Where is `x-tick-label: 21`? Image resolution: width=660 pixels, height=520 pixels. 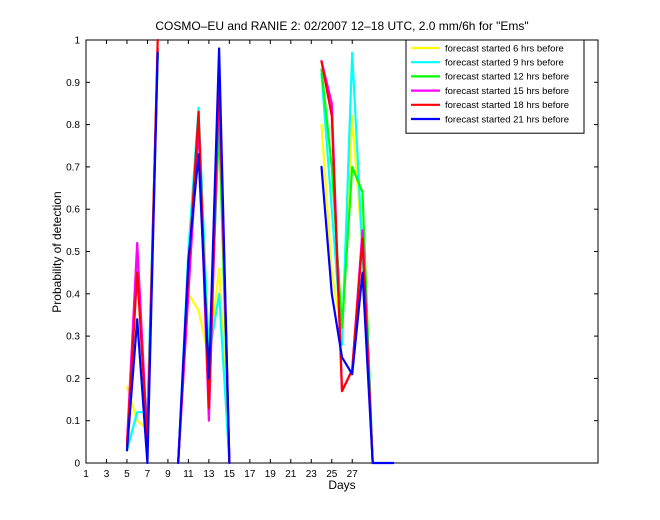
x-tick-label: 21 is located at coordinates (291, 474).